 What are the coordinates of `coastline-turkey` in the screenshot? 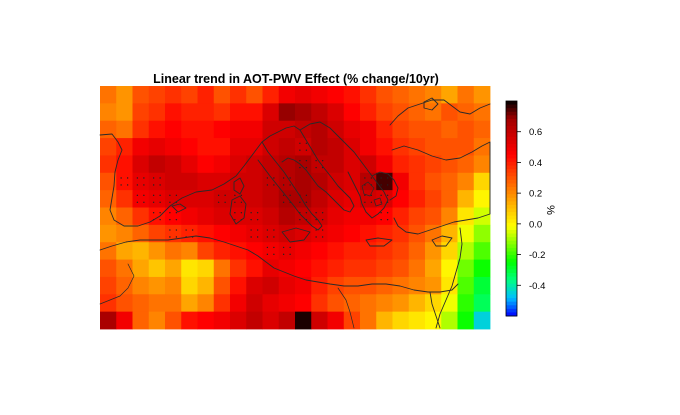 It's located at (441, 188).